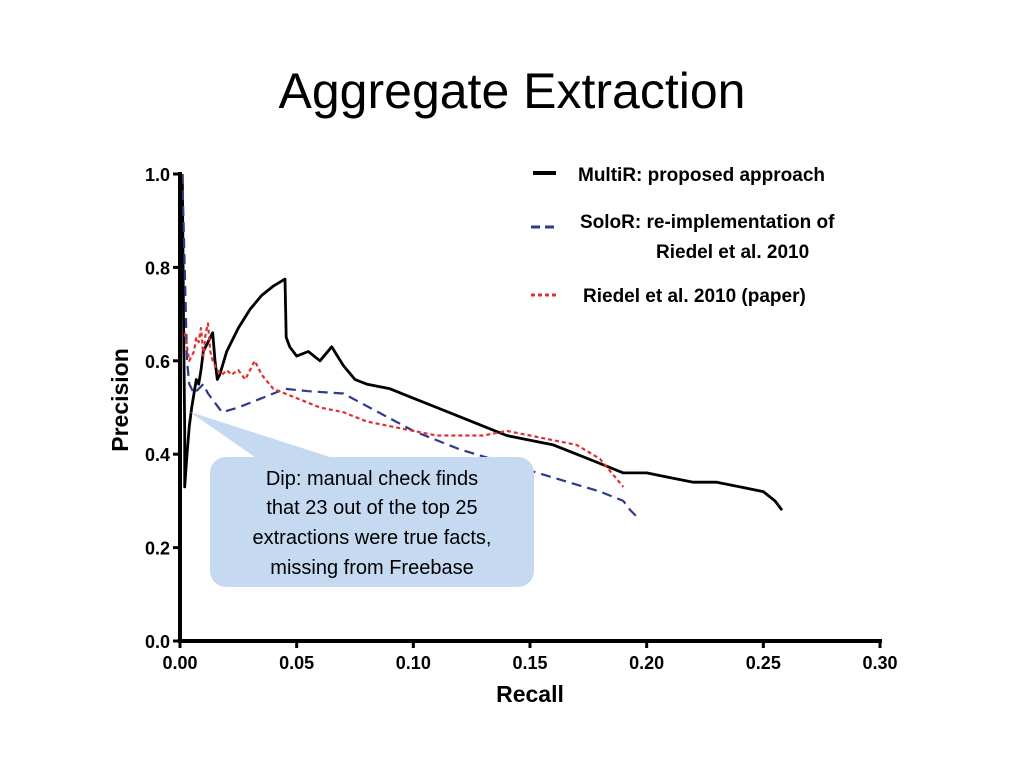  I want to click on x-tick-label: 0.05, so click(296, 663).